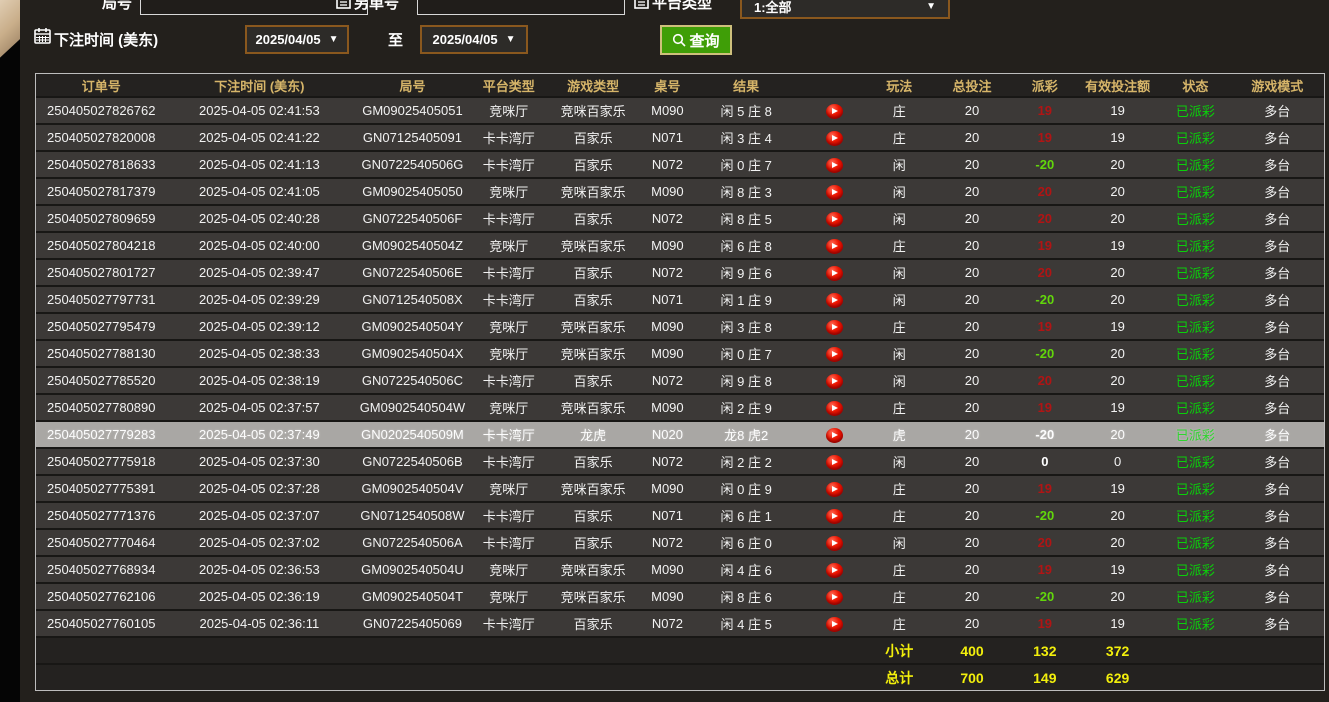 This screenshot has height=702, width=1329. Describe the element at coordinates (1117, 542) in the screenshot. I see `cell-valid: 20` at that location.